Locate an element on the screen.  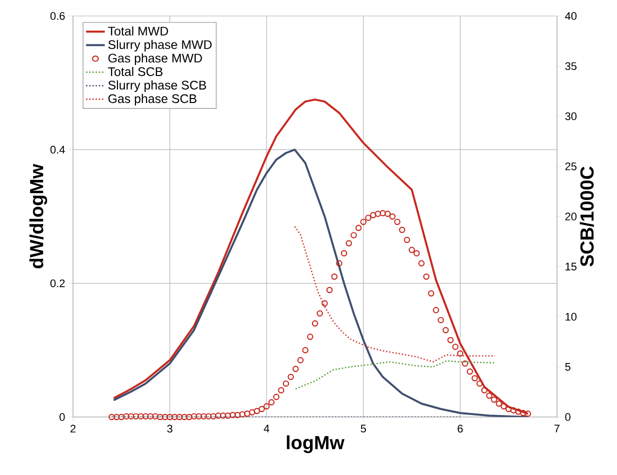
y-tick-label: 0.4 is located at coordinates (57, 150).